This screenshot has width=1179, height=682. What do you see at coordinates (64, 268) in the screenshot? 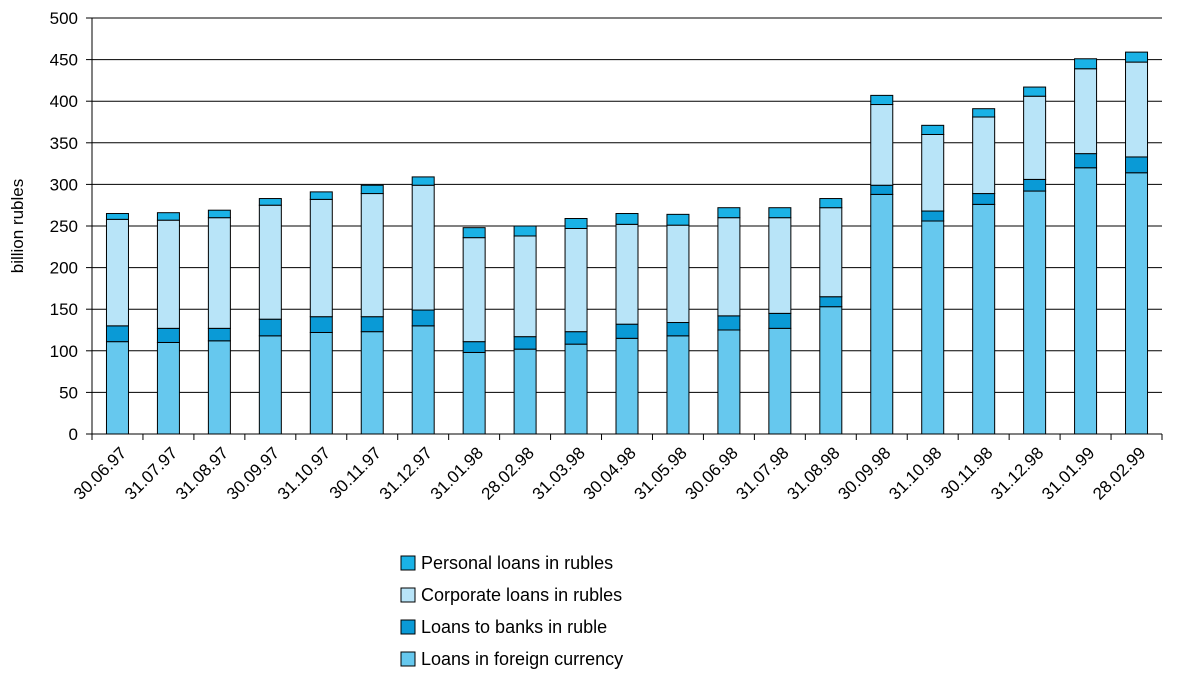
I see `y-tick-label: 200` at bounding box center [64, 268].